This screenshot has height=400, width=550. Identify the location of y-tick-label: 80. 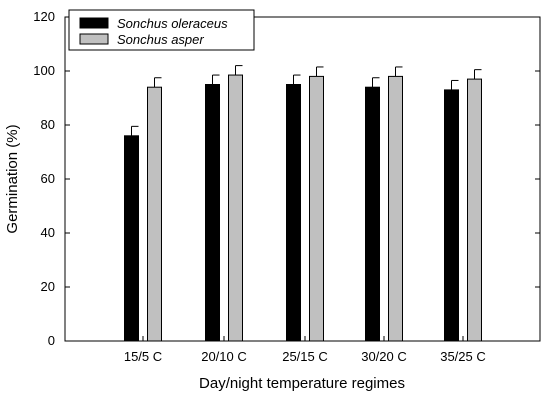
(48, 124).